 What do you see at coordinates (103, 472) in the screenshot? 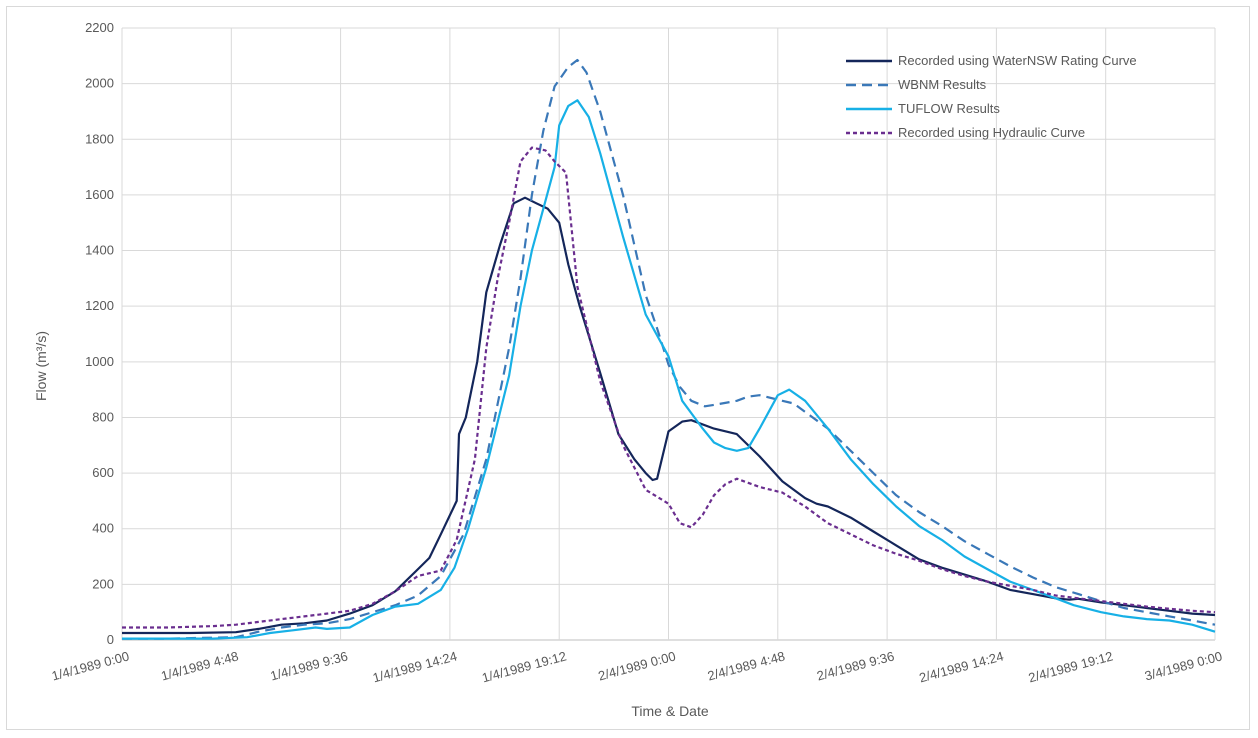
I see `y-tick-label: 600` at bounding box center [103, 472].